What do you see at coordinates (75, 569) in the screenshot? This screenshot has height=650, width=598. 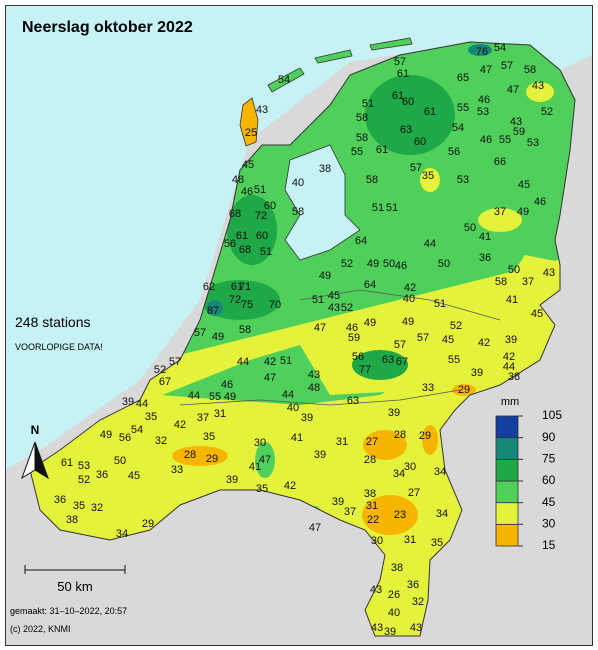 I see `scale-bar` at bounding box center [75, 569].